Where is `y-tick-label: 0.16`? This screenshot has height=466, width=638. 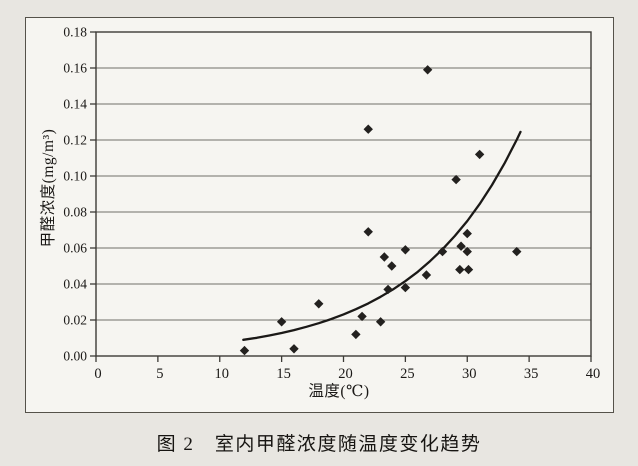 y-tick-label: 0.16 is located at coordinates (75, 68).